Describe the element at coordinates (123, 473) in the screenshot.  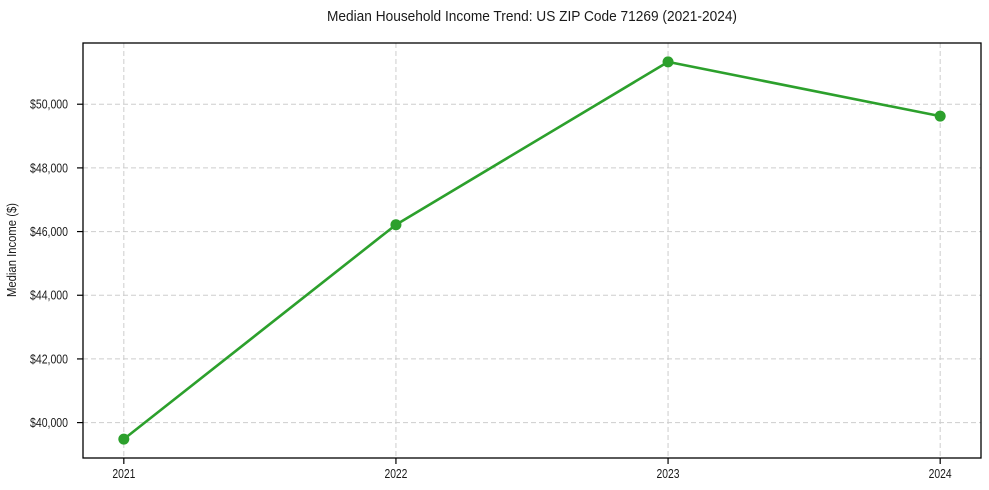
I see `x-tick-label: 2021` at that location.